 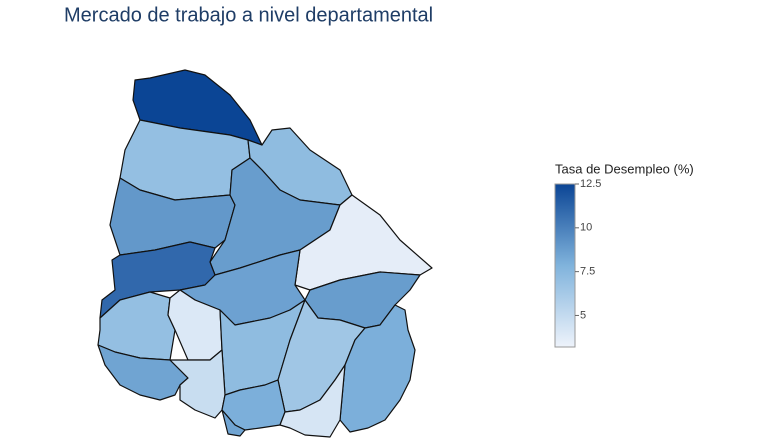 I want to click on colorbar-tick-label: 10, so click(x=586, y=228).